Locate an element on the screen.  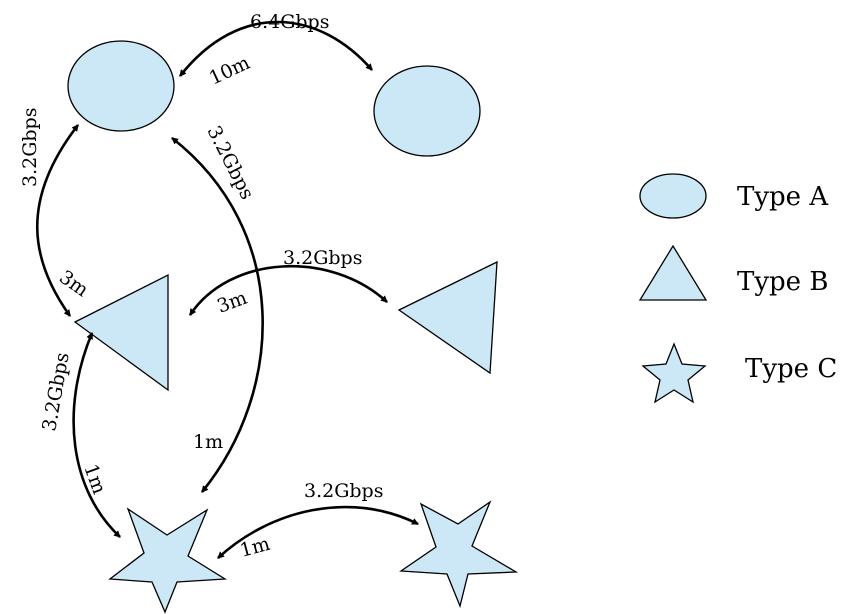
label-bandwidth-triangle1-star1: 3.2Gbps is located at coordinates (55, 392).